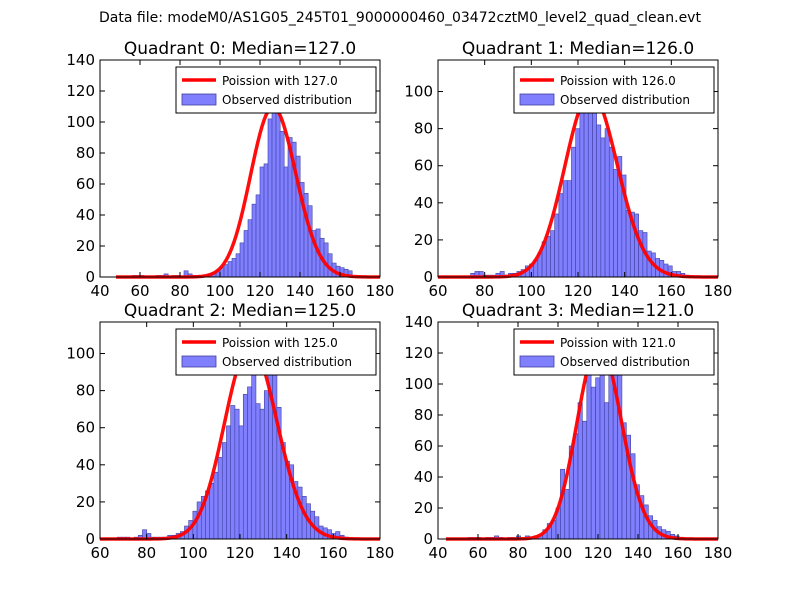 This screenshot has height=600, width=800. I want to click on y-tick-label: 40, so click(85, 215).